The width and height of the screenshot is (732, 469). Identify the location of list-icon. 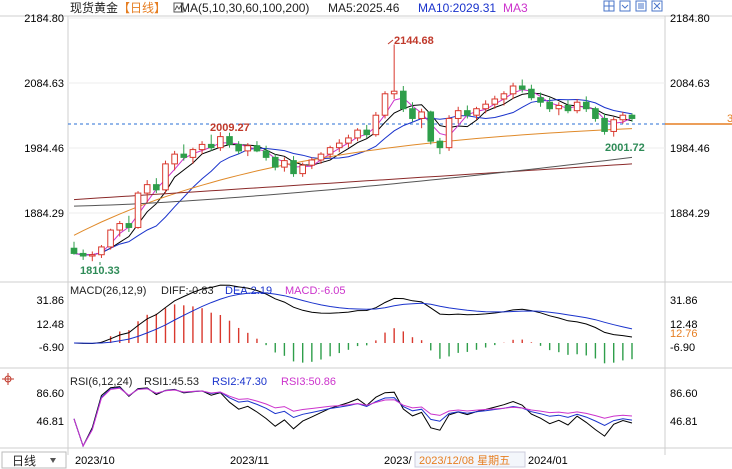
(641, 6).